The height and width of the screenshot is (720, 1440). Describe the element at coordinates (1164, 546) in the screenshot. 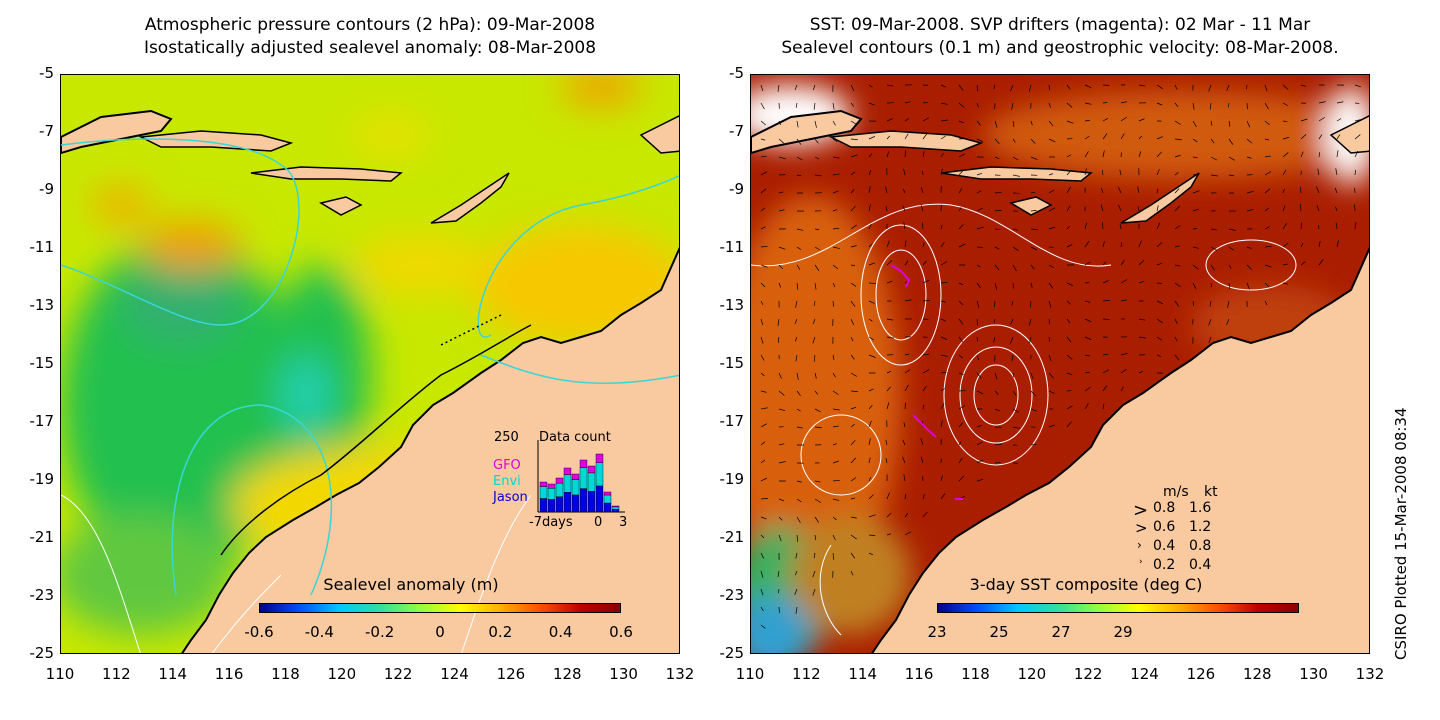

I see `velocity-legend-ms: 0.4` at that location.